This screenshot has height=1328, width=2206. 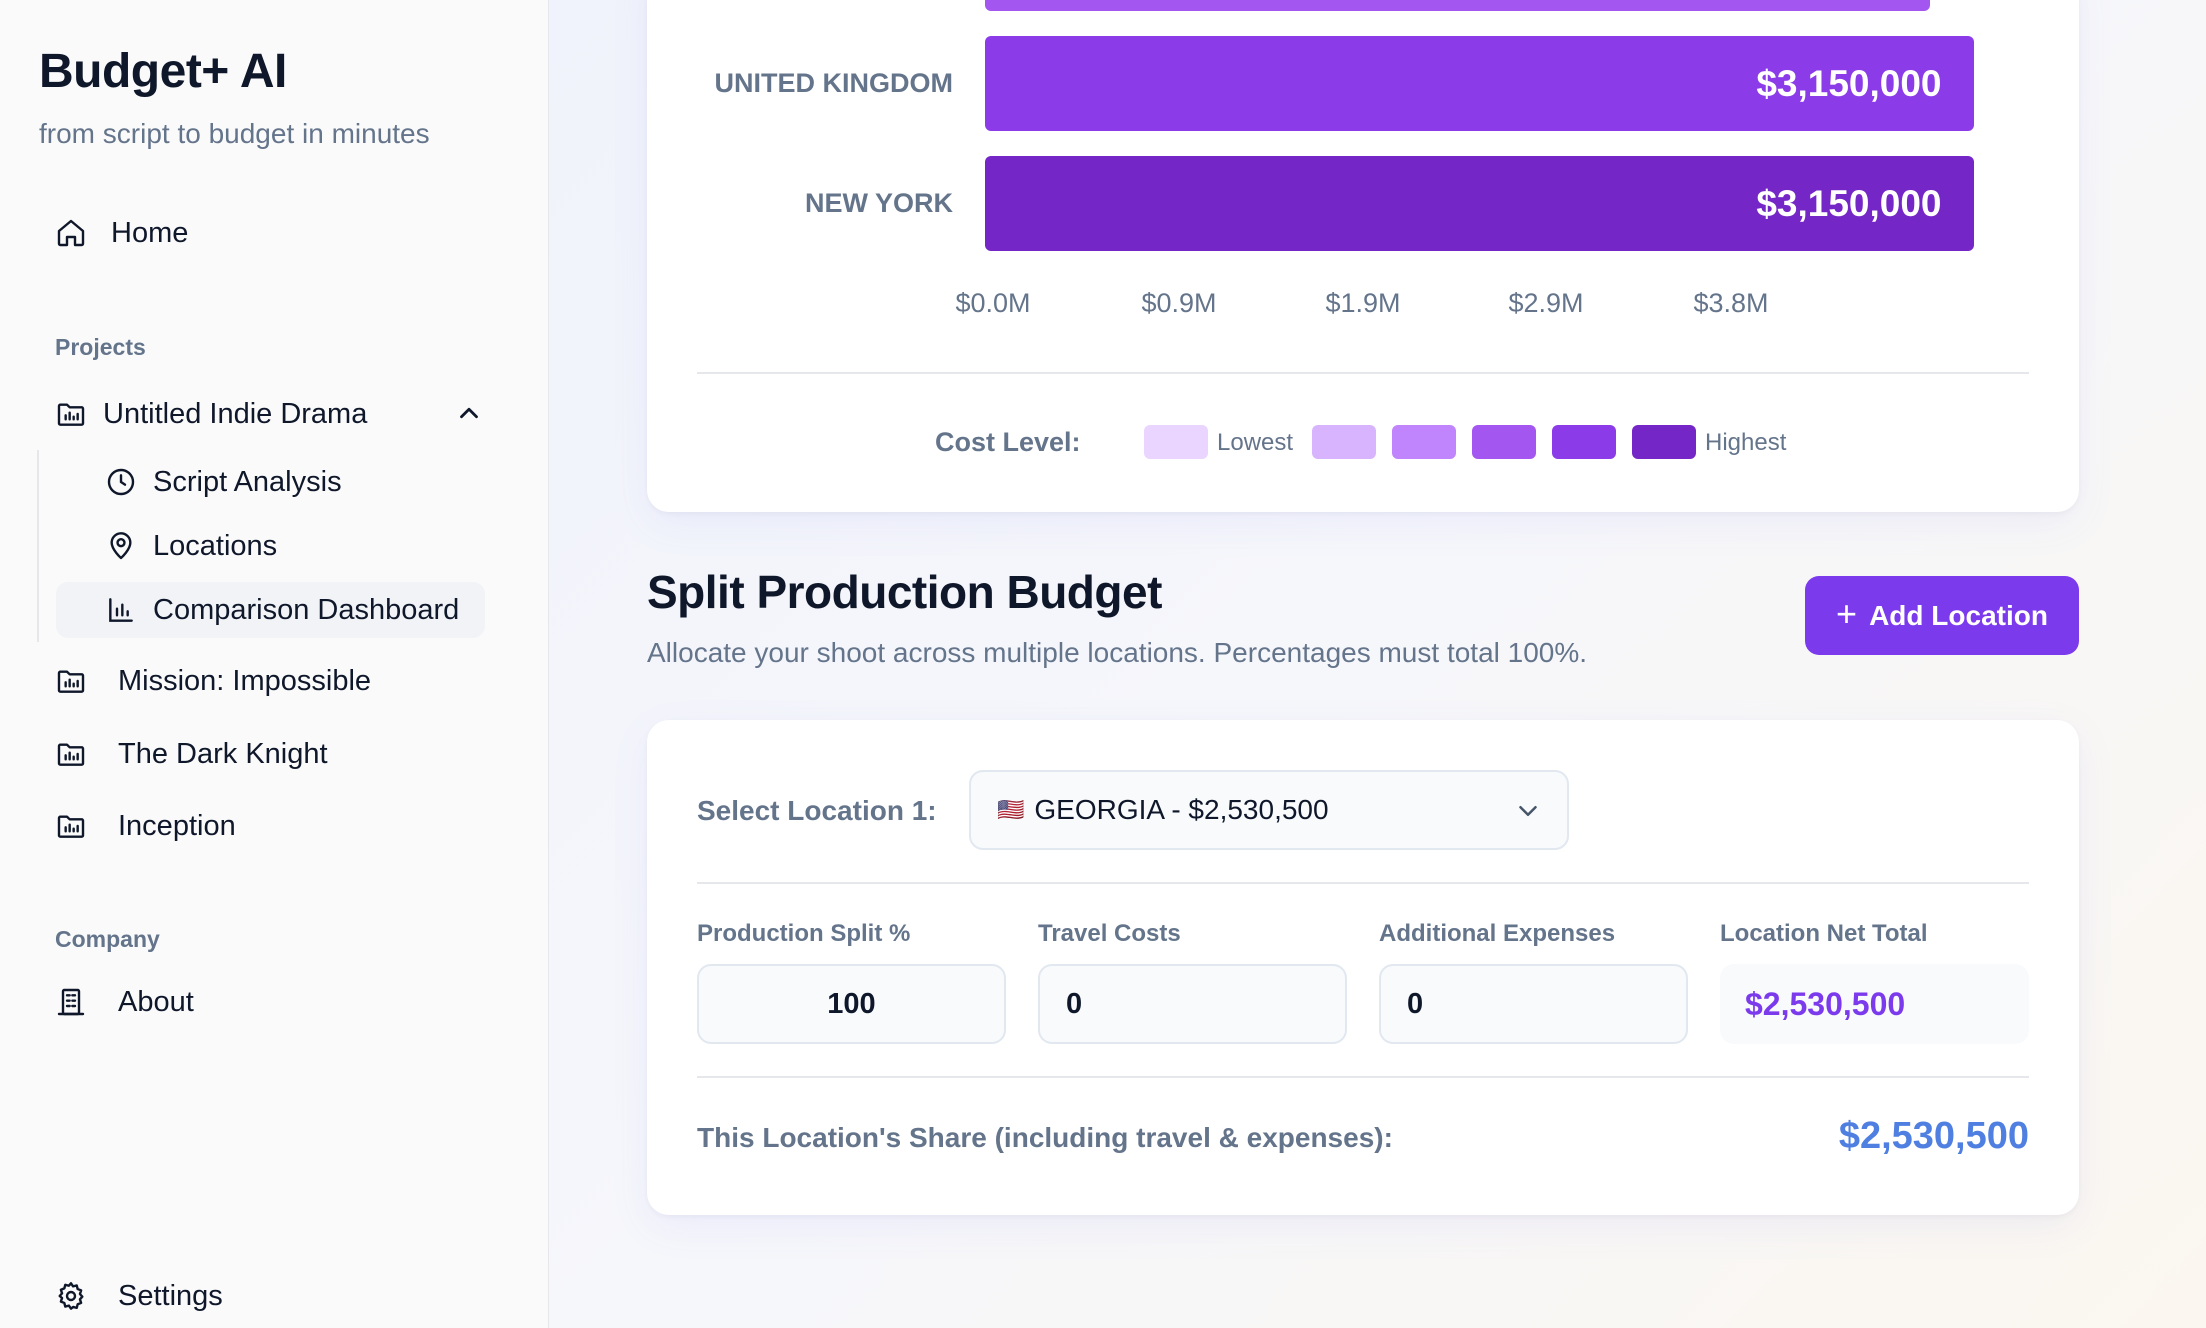 I want to click on us-flag-icon: 🇺🇸, so click(x=1011, y=809).